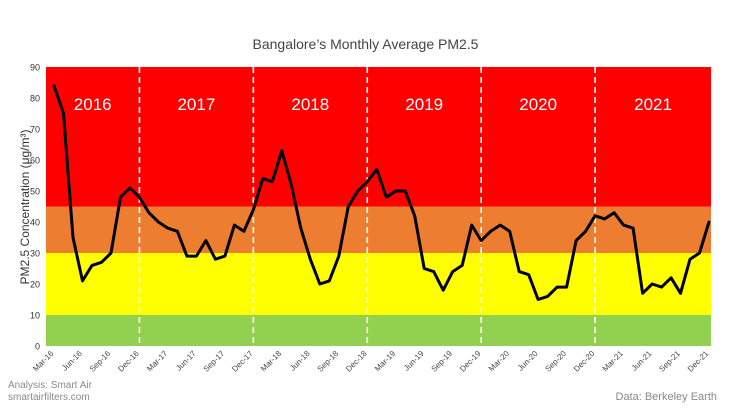 The image size is (731, 411). What do you see at coordinates (310, 104) in the screenshot?
I see `year-label: 2018` at bounding box center [310, 104].